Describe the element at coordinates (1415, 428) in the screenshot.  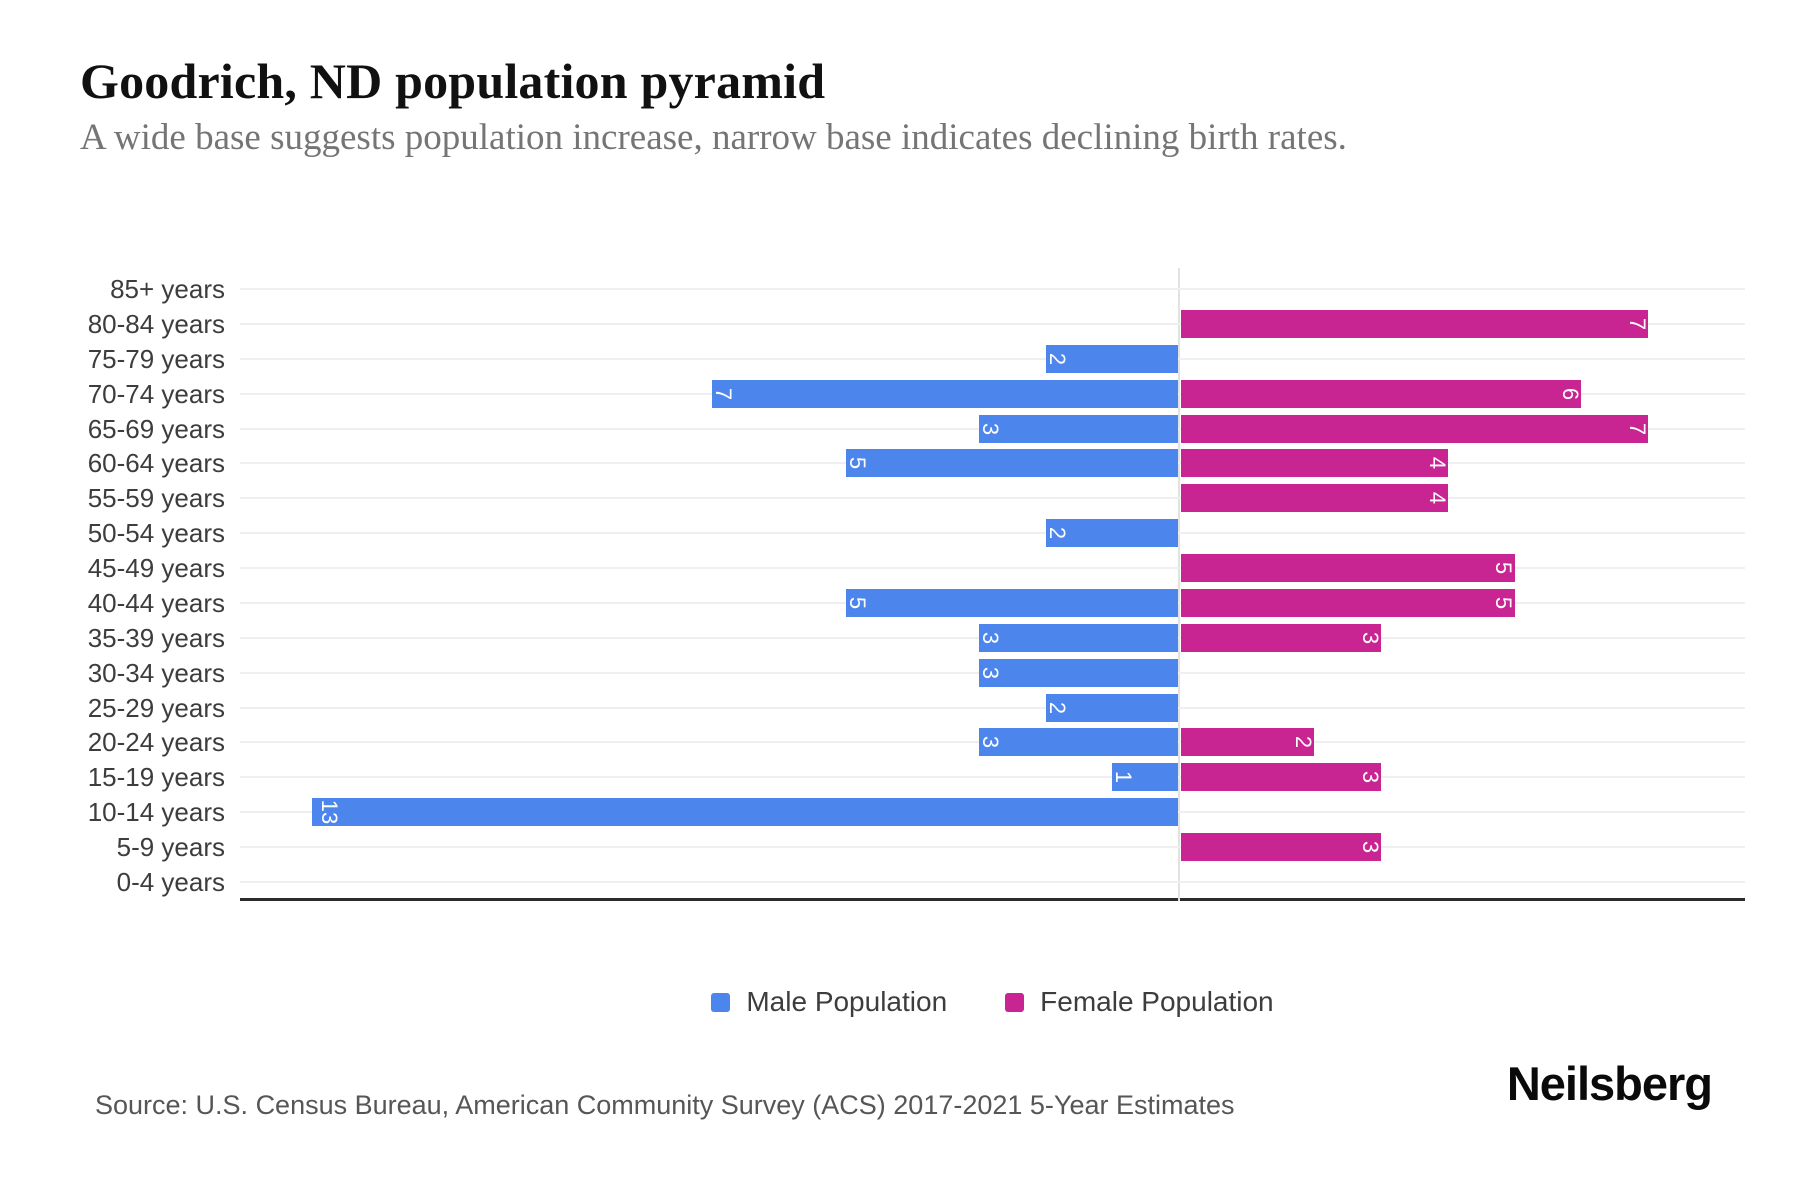
I see `bar-female-65-69-years: 7` at that location.